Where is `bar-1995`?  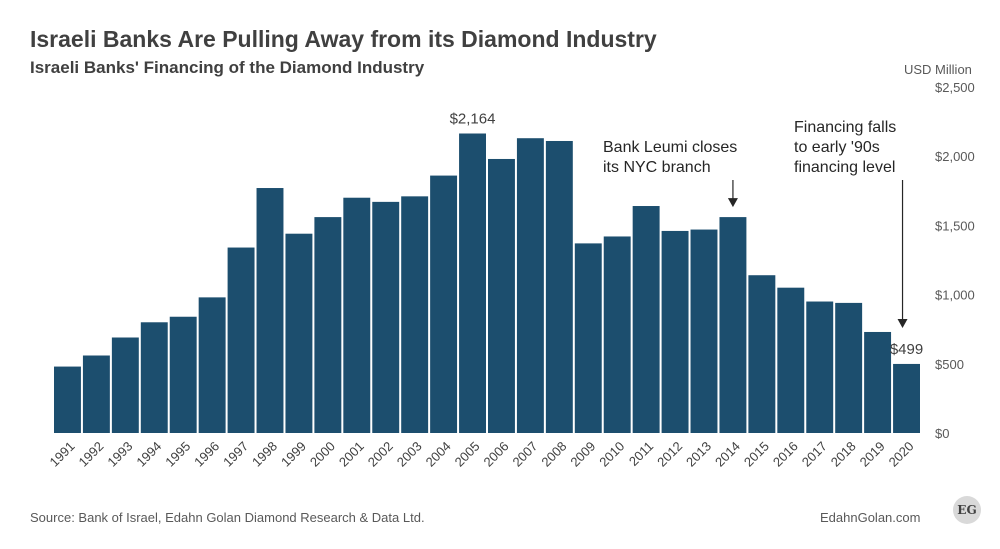
bar-1995 is located at coordinates (183, 374).